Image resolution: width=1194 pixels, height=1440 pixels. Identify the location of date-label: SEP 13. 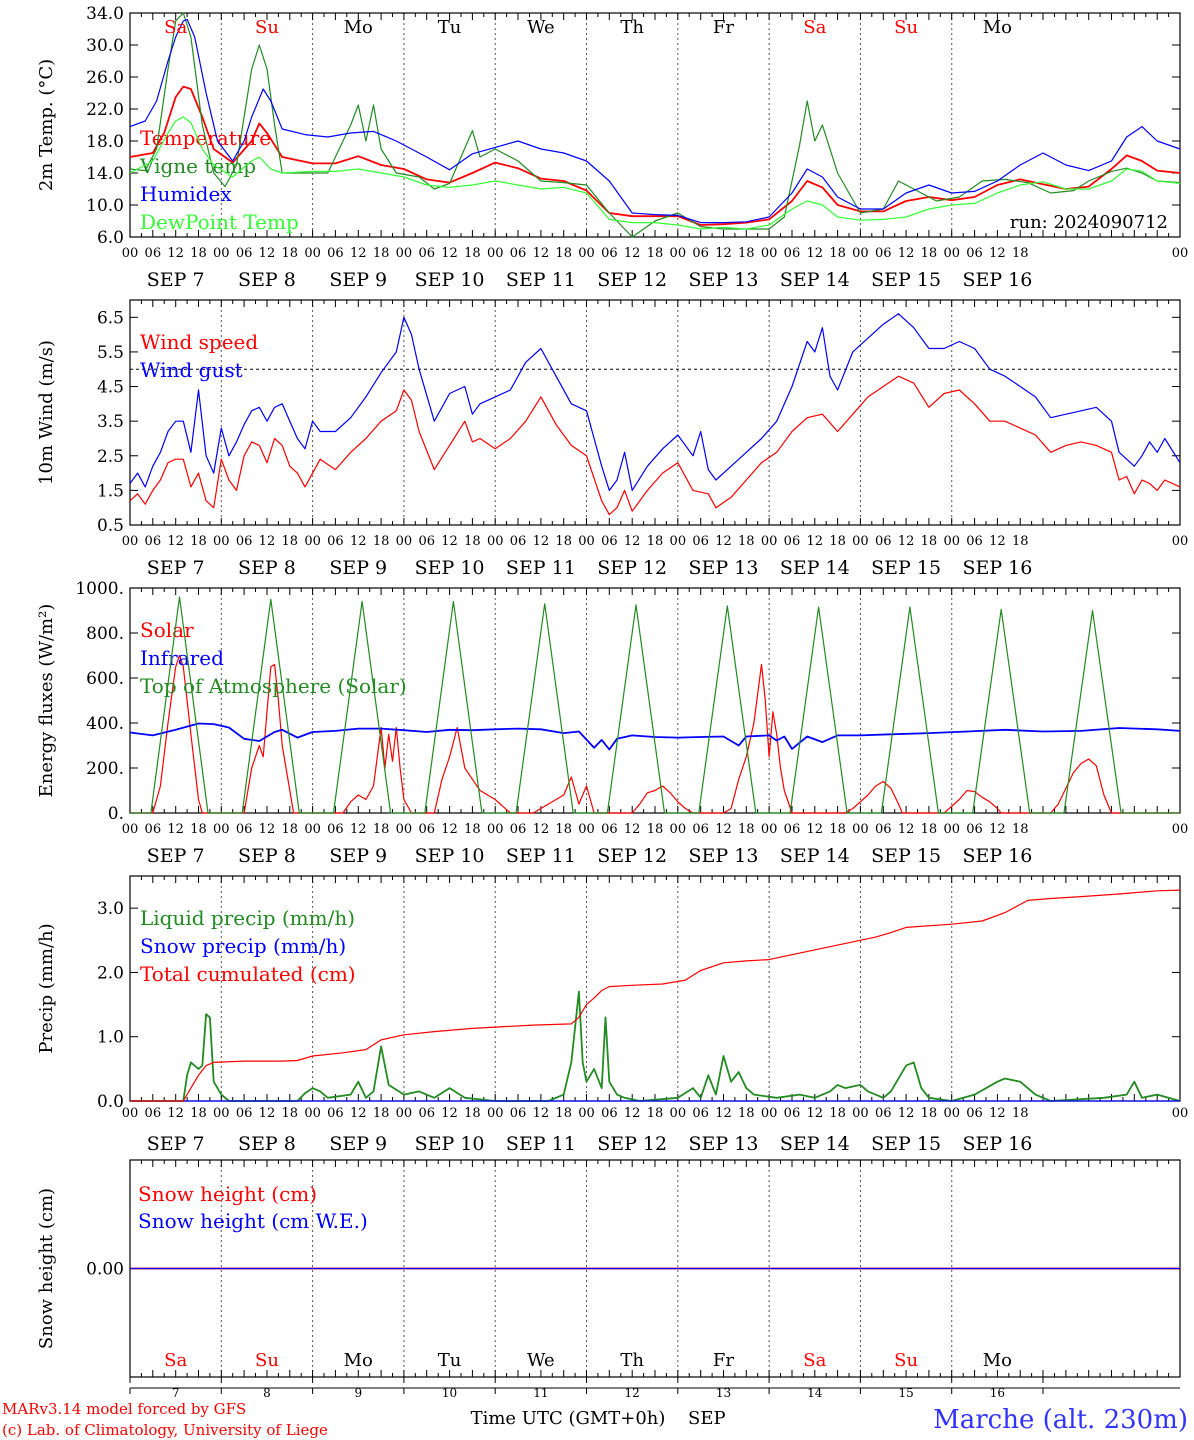
(724, 856).